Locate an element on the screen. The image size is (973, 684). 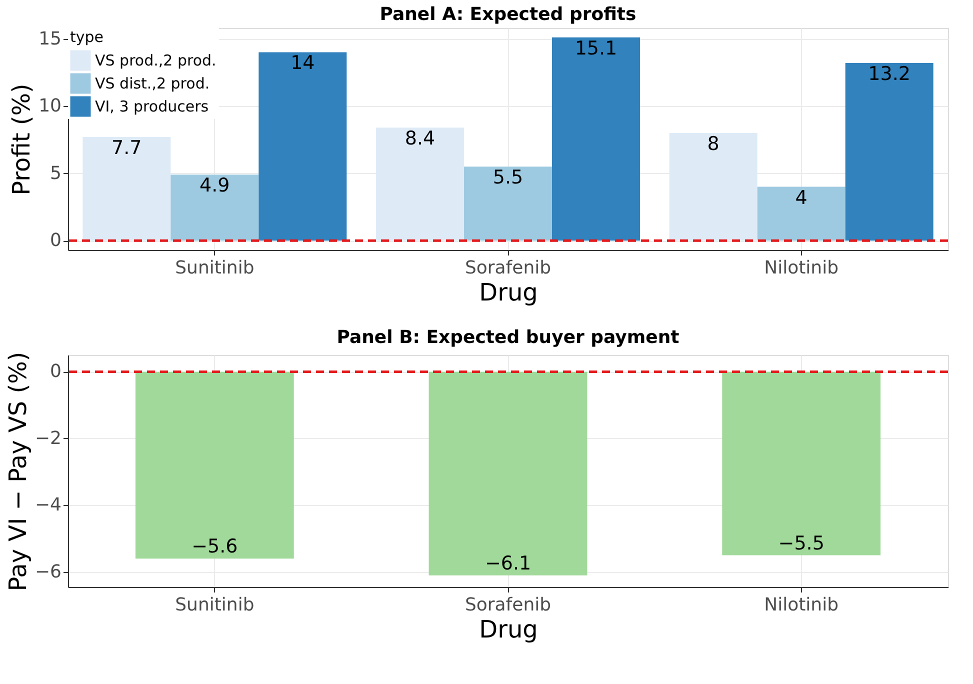
data-label: 14 is located at coordinates (302, 63).